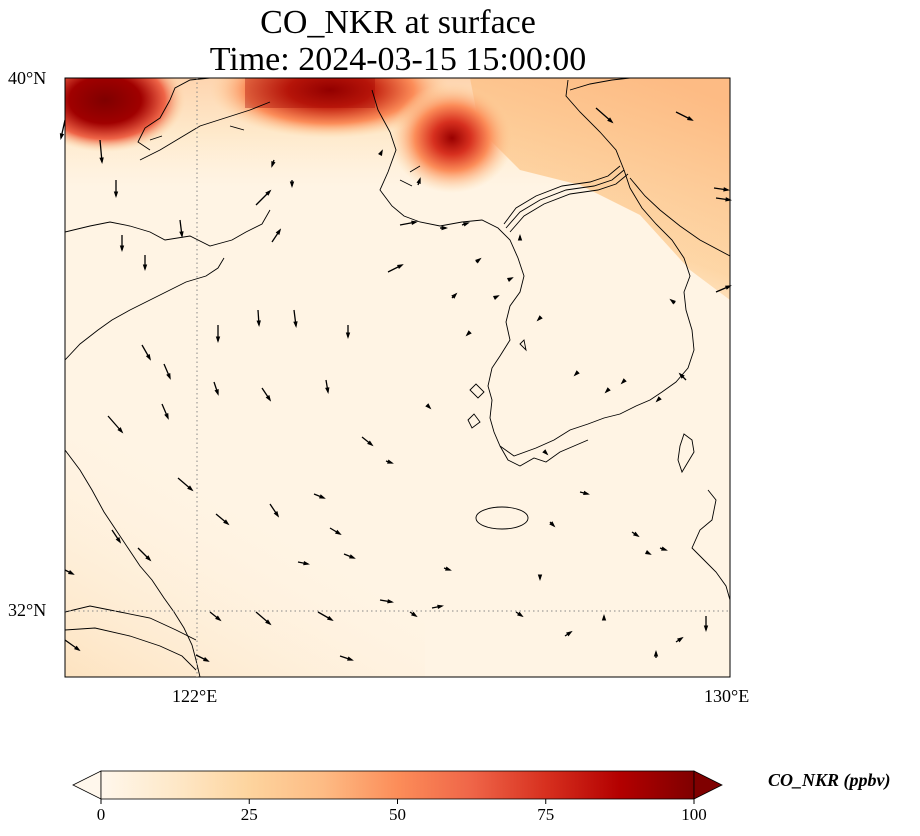 The height and width of the screenshot is (836, 920). Describe the element at coordinates (205, 131) in the screenshot. I see `coastline-liaodong` at that location.